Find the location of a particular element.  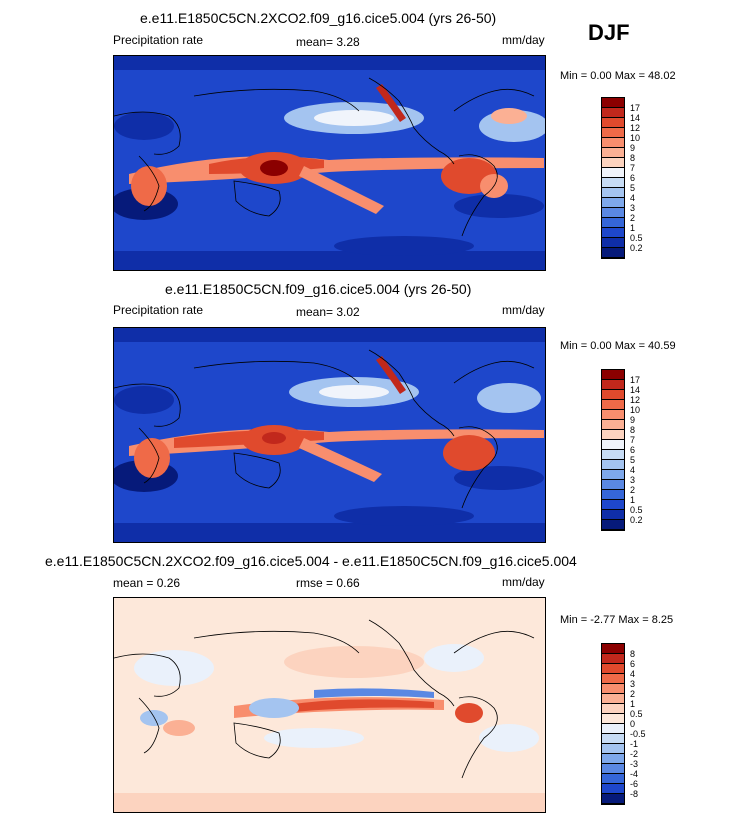

panel2-minmax: Min = 0.00 Max = 40.59 is located at coordinates (618, 346).